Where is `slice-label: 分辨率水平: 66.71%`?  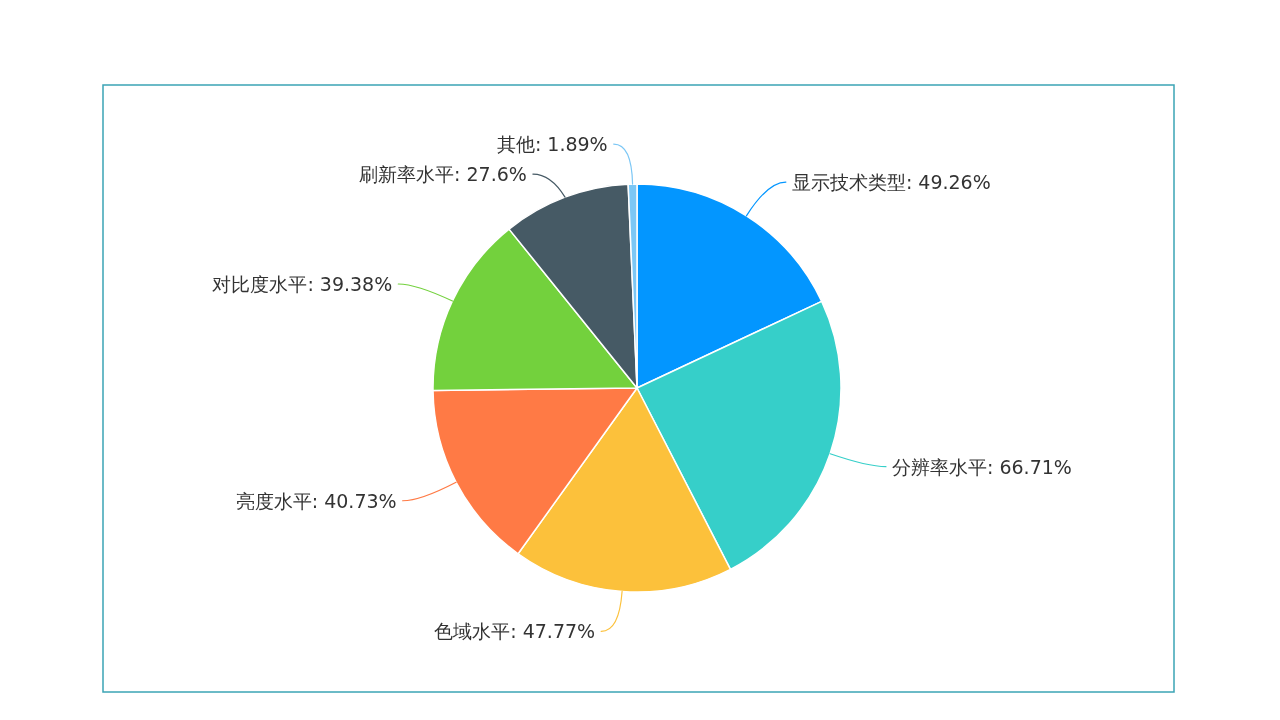
slice-label: 分辨率水平: 66.71% is located at coordinates (981, 466).